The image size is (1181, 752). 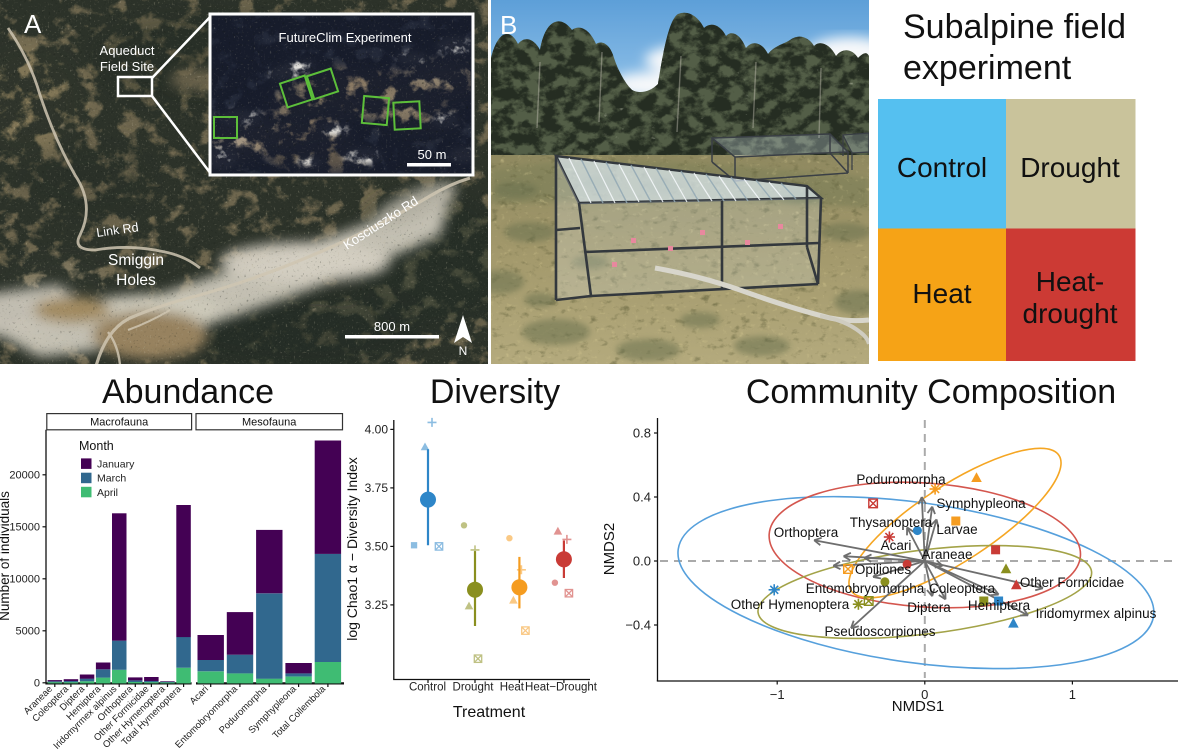 I want to click on svg-text: 15000, so click(x=24, y=528).